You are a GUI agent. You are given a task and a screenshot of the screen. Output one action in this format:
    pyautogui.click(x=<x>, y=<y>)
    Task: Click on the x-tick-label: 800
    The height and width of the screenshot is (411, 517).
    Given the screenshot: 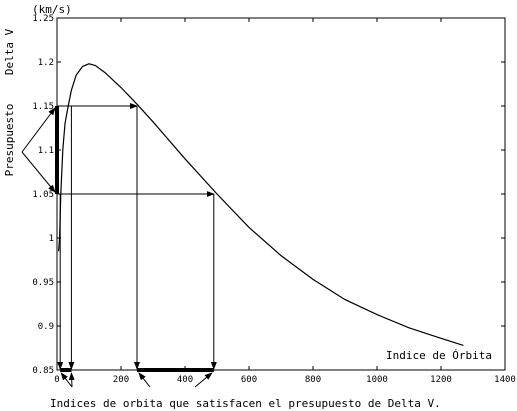 What is the action you would take?
    pyautogui.click(x=313, y=380)
    